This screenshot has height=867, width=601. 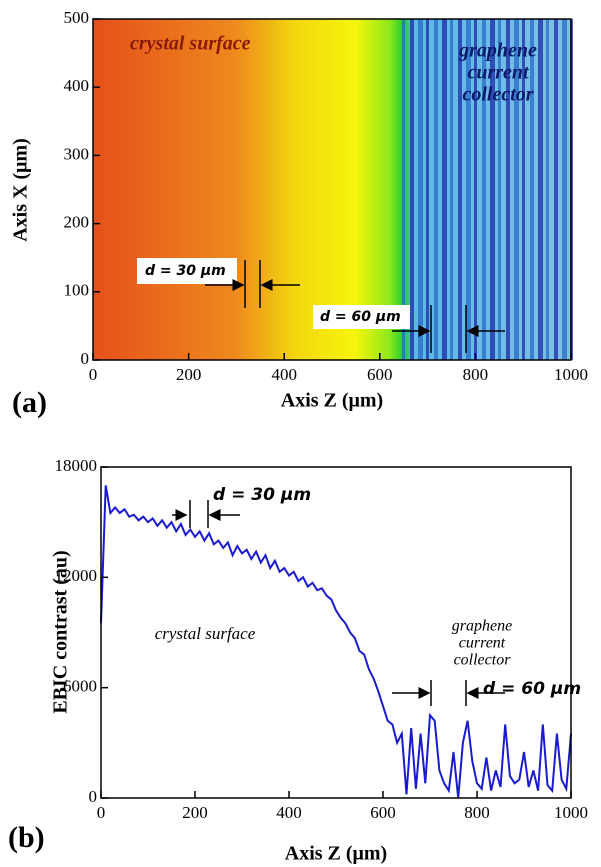 What do you see at coordinates (77, 17) in the screenshot?
I see `y-tick-label: 500` at bounding box center [77, 17].